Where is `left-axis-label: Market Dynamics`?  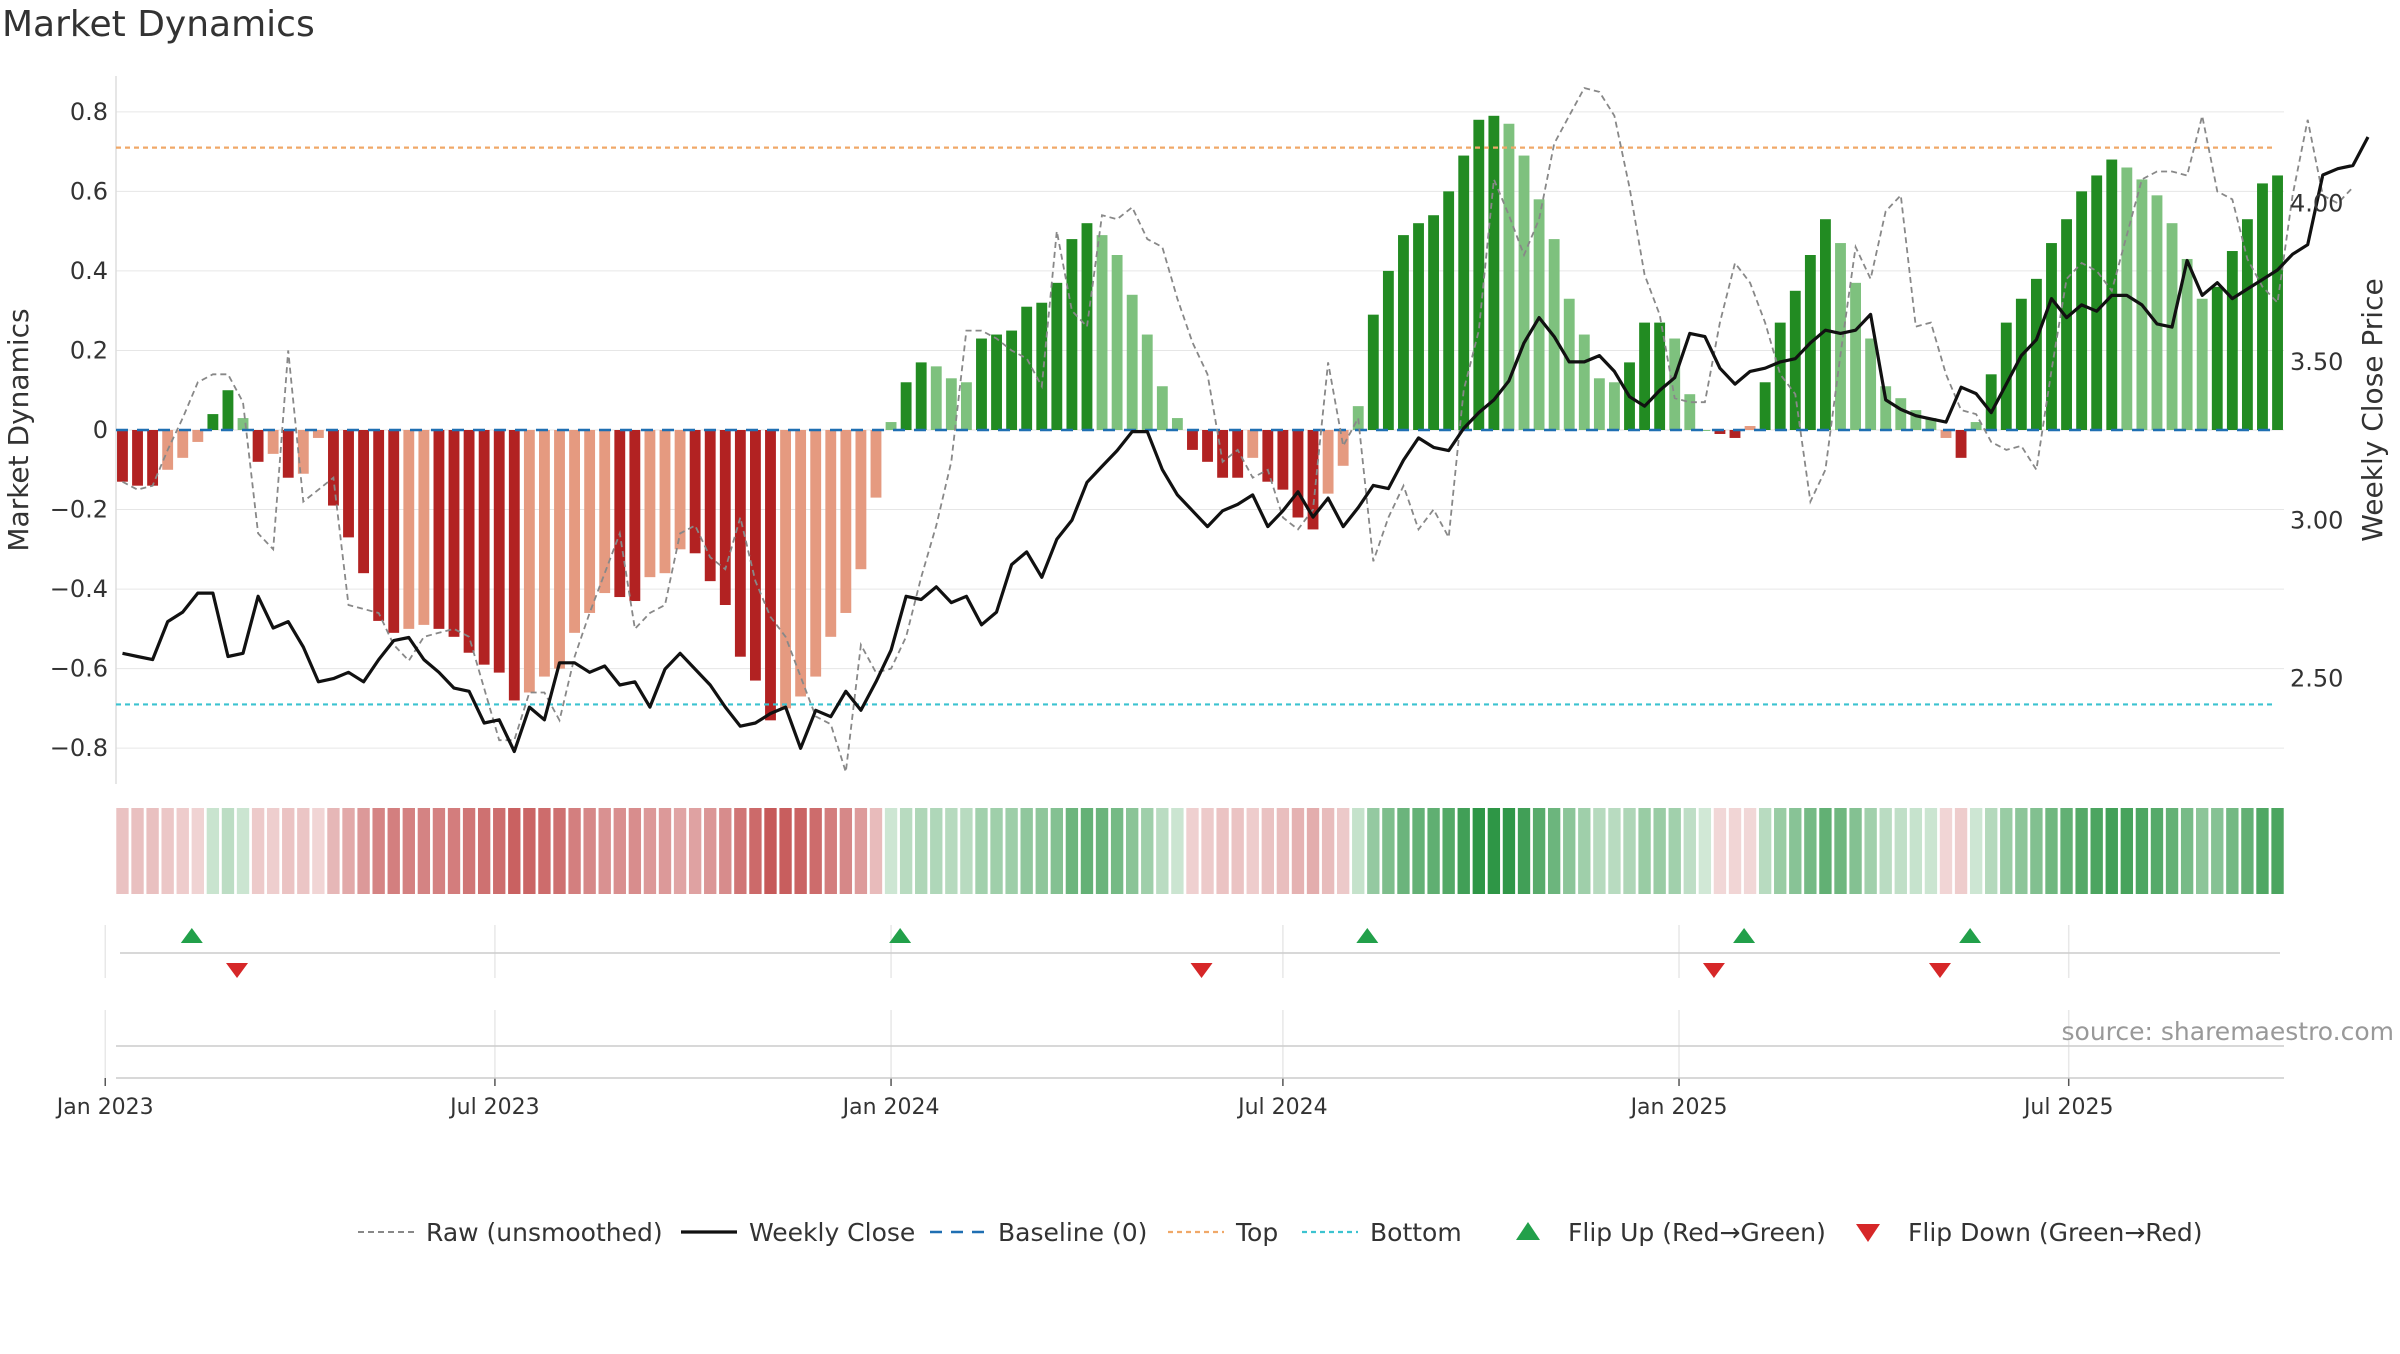
left-axis-label: Market Dynamics is located at coordinates (18, 429).